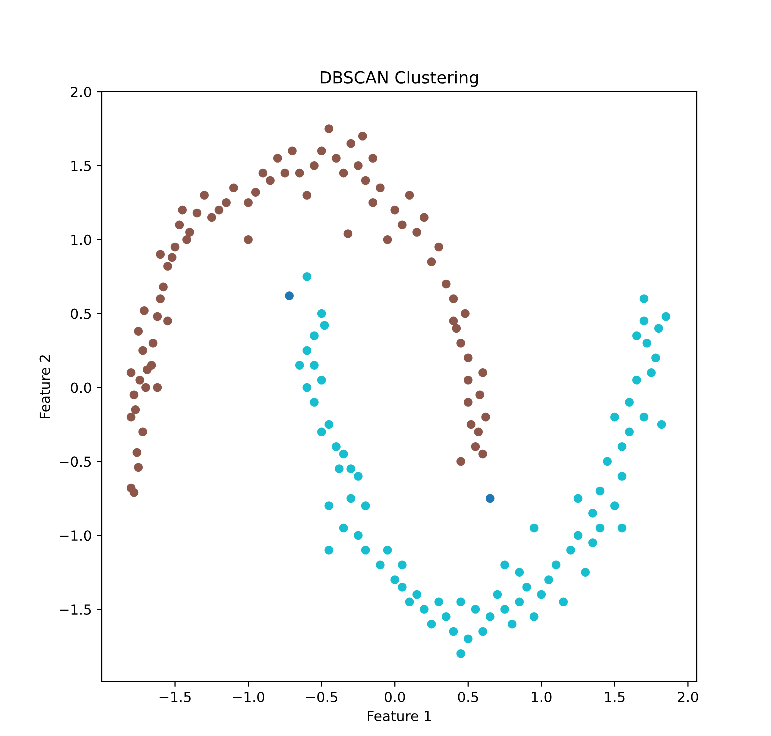 The width and height of the screenshot is (771, 736). What do you see at coordinates (395, 697) in the screenshot?
I see `x-tick-label: 0.0` at bounding box center [395, 697].